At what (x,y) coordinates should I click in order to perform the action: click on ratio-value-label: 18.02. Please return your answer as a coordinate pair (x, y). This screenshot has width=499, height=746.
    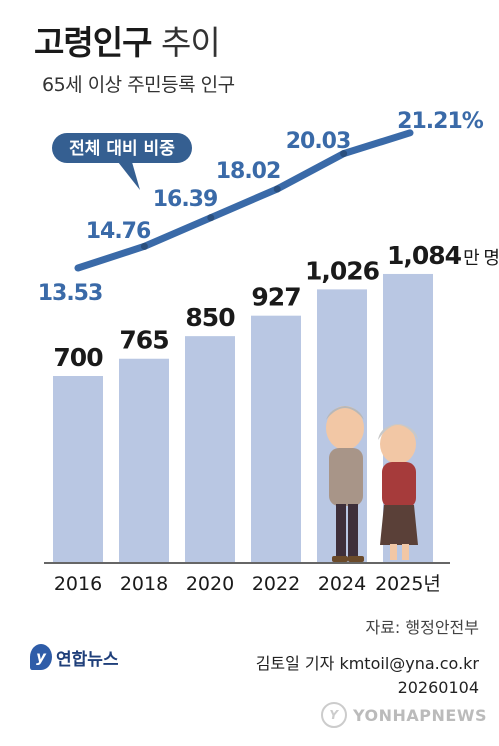
    Looking at the image, I should click on (248, 171).